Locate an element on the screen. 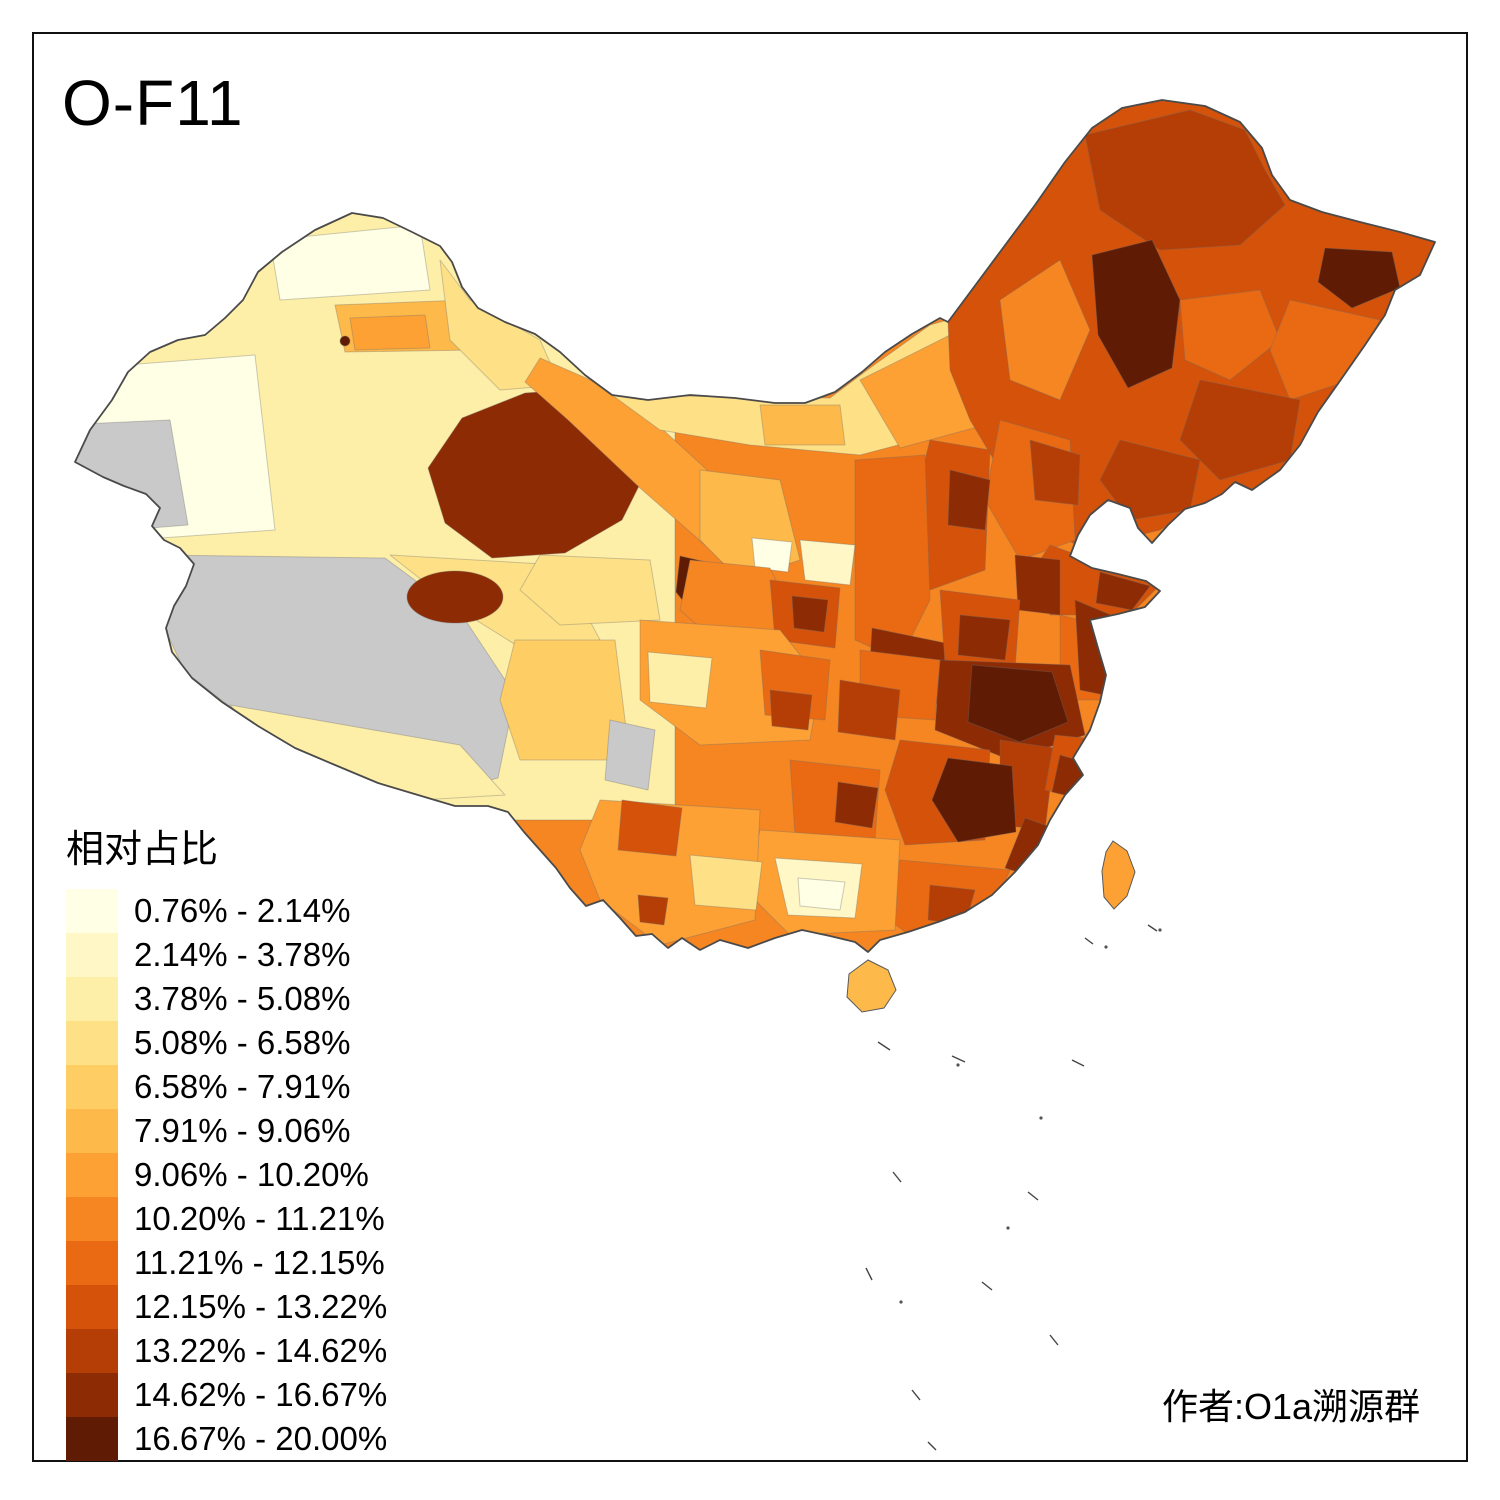 The height and width of the screenshot is (1500, 1500). legend-row: 6.58% - 7.91% is located at coordinates (226, 1087).